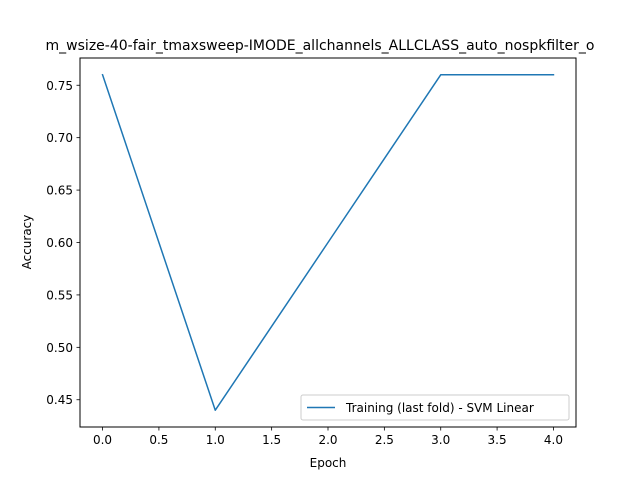  I want to click on x-tick-label: 0.0, so click(102, 440).